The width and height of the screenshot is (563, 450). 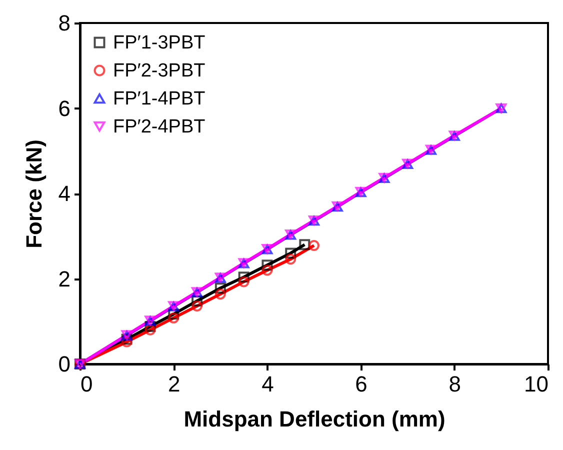 I want to click on x-tick-label: 4, so click(x=268, y=384).